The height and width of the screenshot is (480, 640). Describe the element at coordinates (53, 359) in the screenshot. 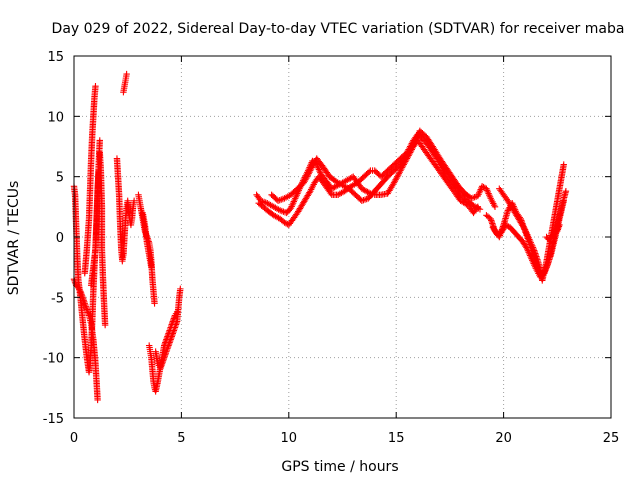

I see `y-tick-label: -10` at that location.